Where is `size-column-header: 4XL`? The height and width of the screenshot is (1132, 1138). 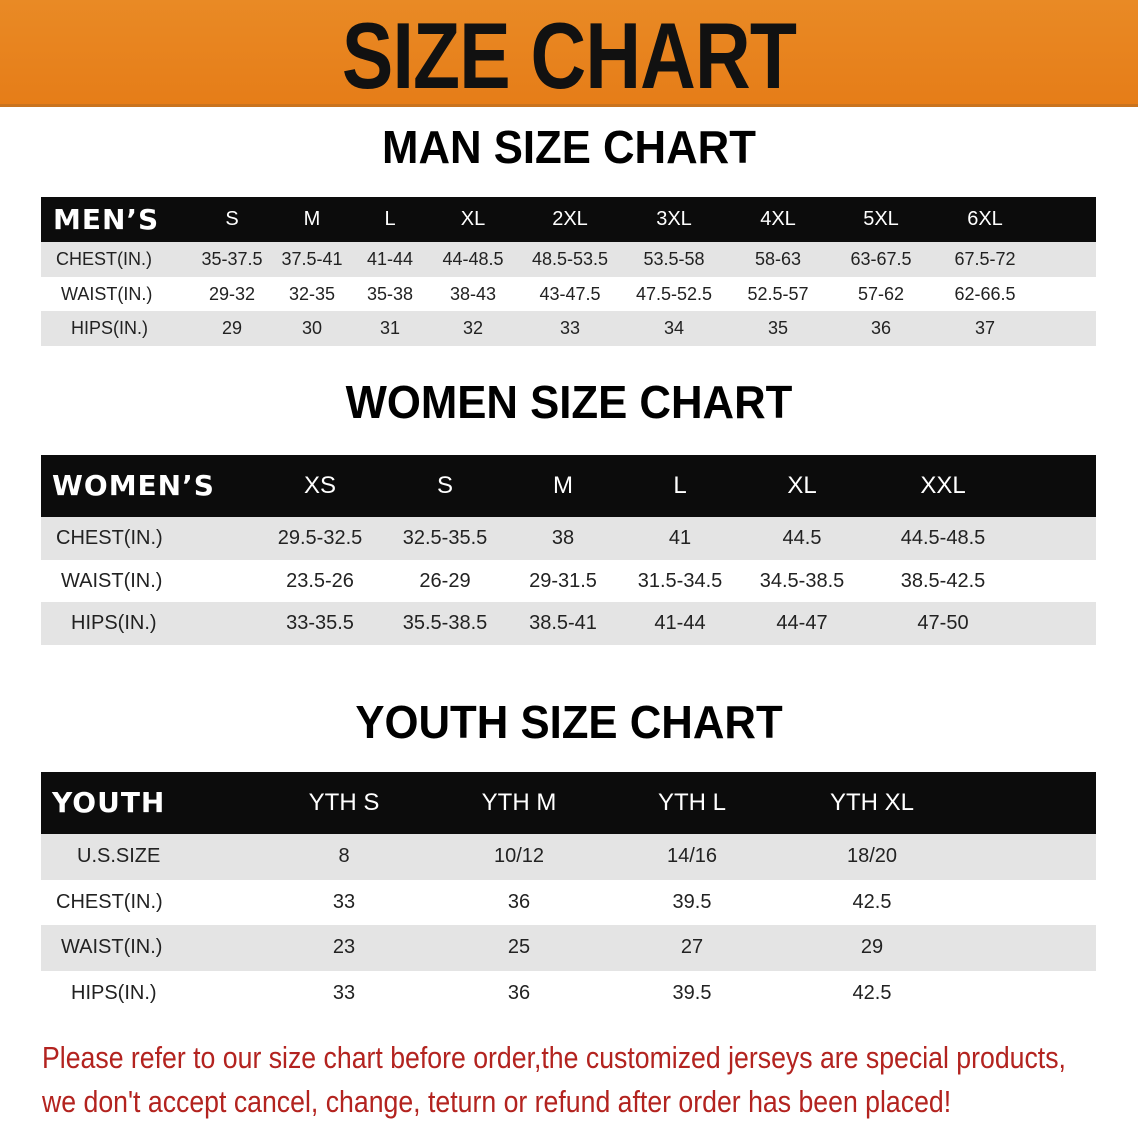
size-column-header: 4XL is located at coordinates (778, 219).